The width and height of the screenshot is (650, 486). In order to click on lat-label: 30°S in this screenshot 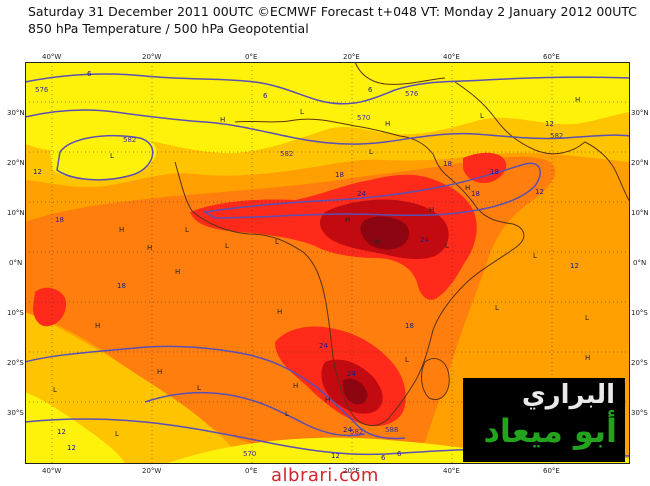, I will do `click(15, 413)`.